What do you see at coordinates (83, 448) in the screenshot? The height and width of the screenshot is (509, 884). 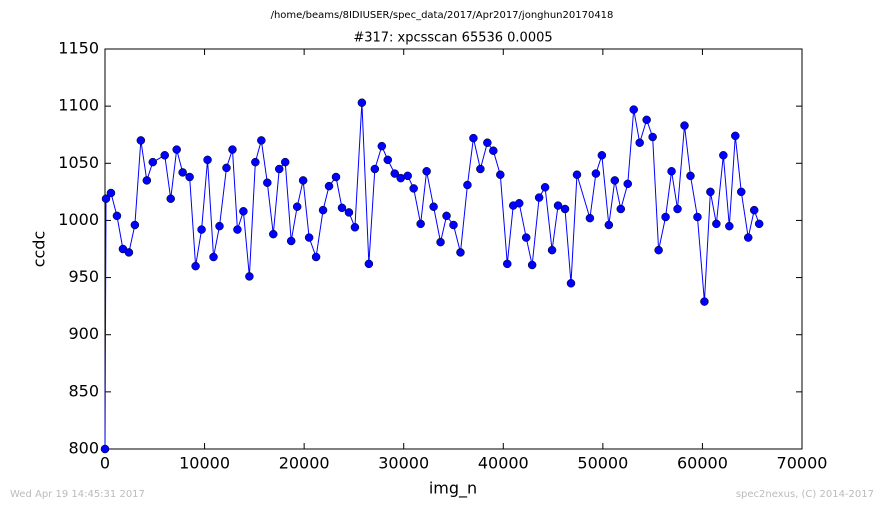 I see `y-tick-label: 800` at bounding box center [83, 448].